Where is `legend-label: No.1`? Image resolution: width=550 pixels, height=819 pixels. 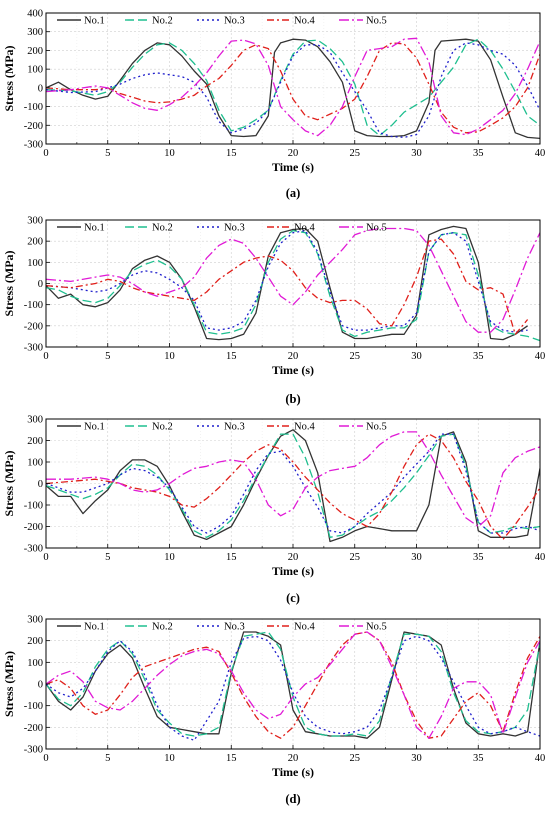 legend-label: No.1 is located at coordinates (94, 627).